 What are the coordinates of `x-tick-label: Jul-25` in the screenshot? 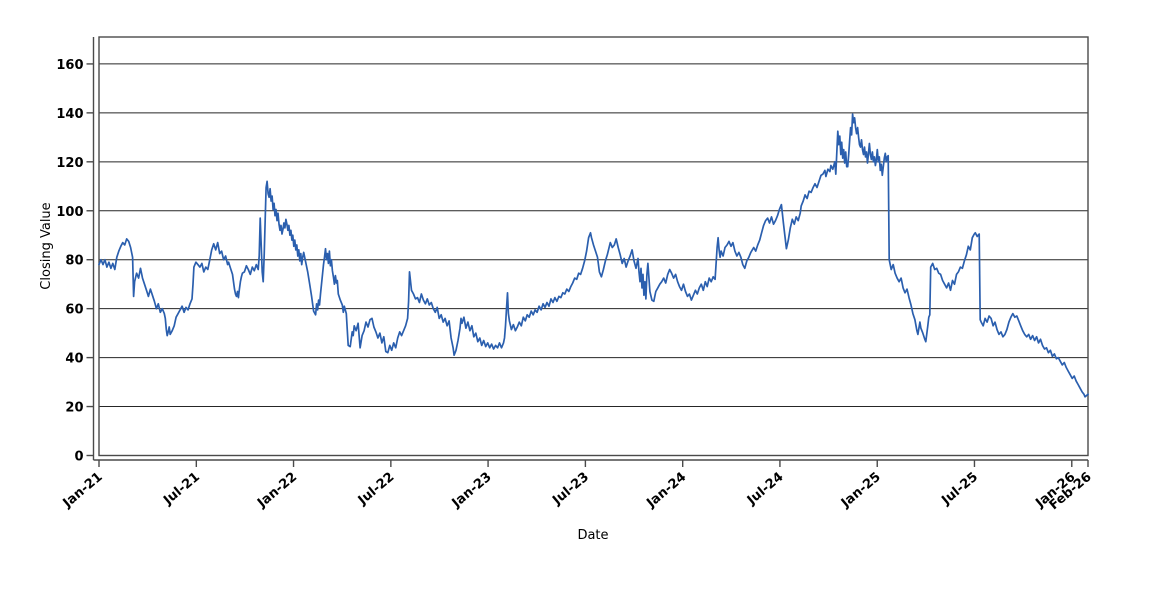 It's located at (959, 489).